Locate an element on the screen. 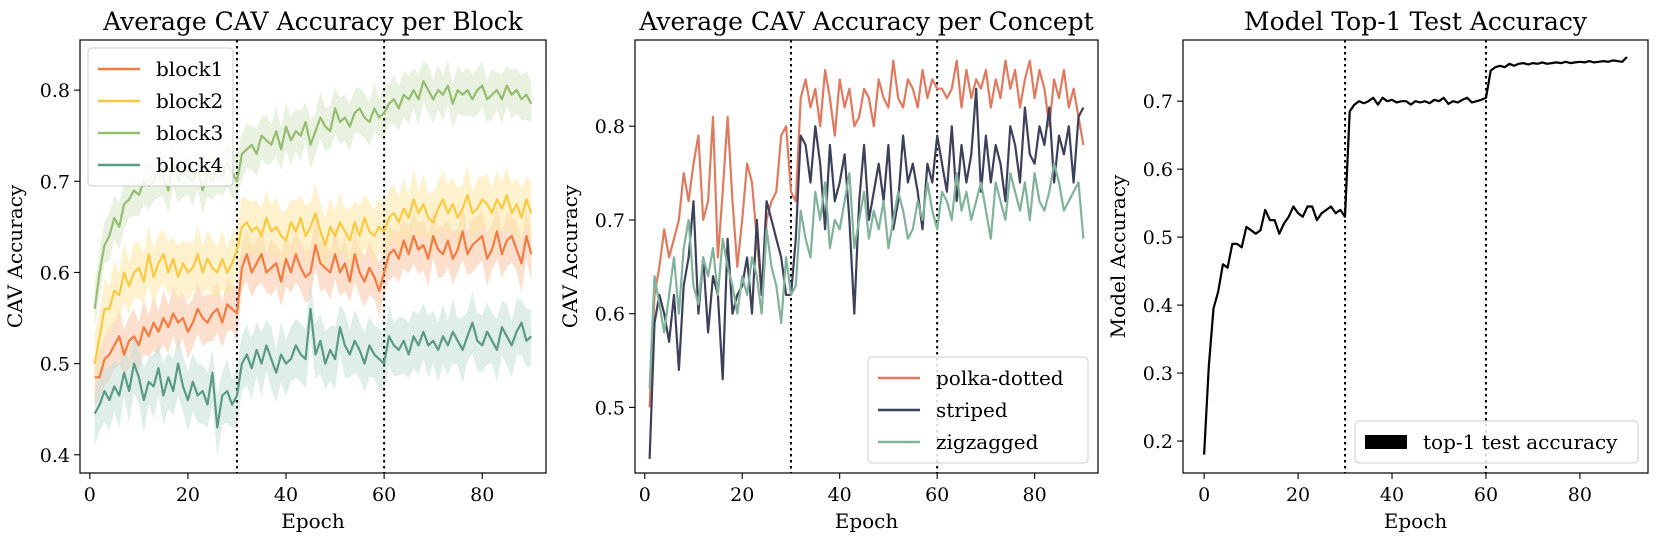  band-block3 is located at coordinates (313, 195).